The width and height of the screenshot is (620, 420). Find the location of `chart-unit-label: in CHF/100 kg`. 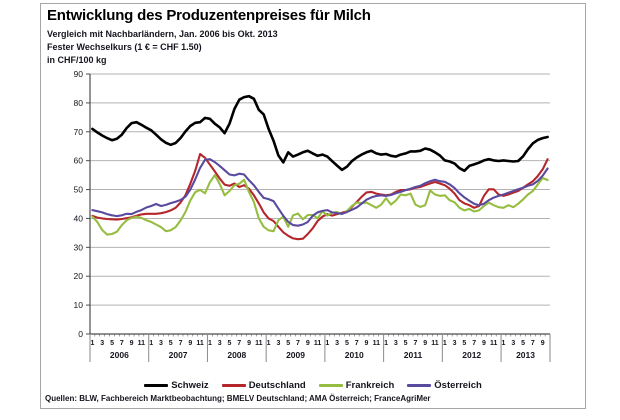

chart-unit-label: in CHF/100 kg is located at coordinates (77, 60).